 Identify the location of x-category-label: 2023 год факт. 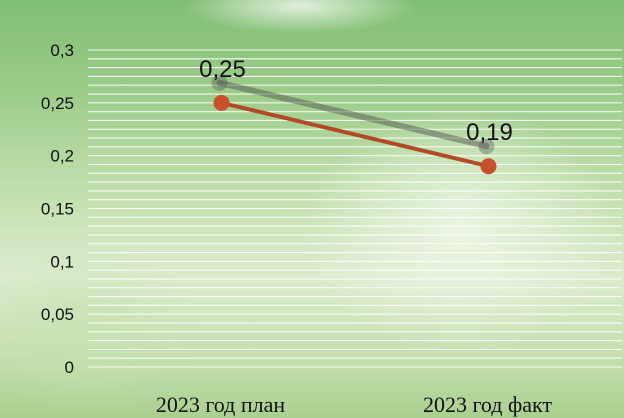
(487, 404).